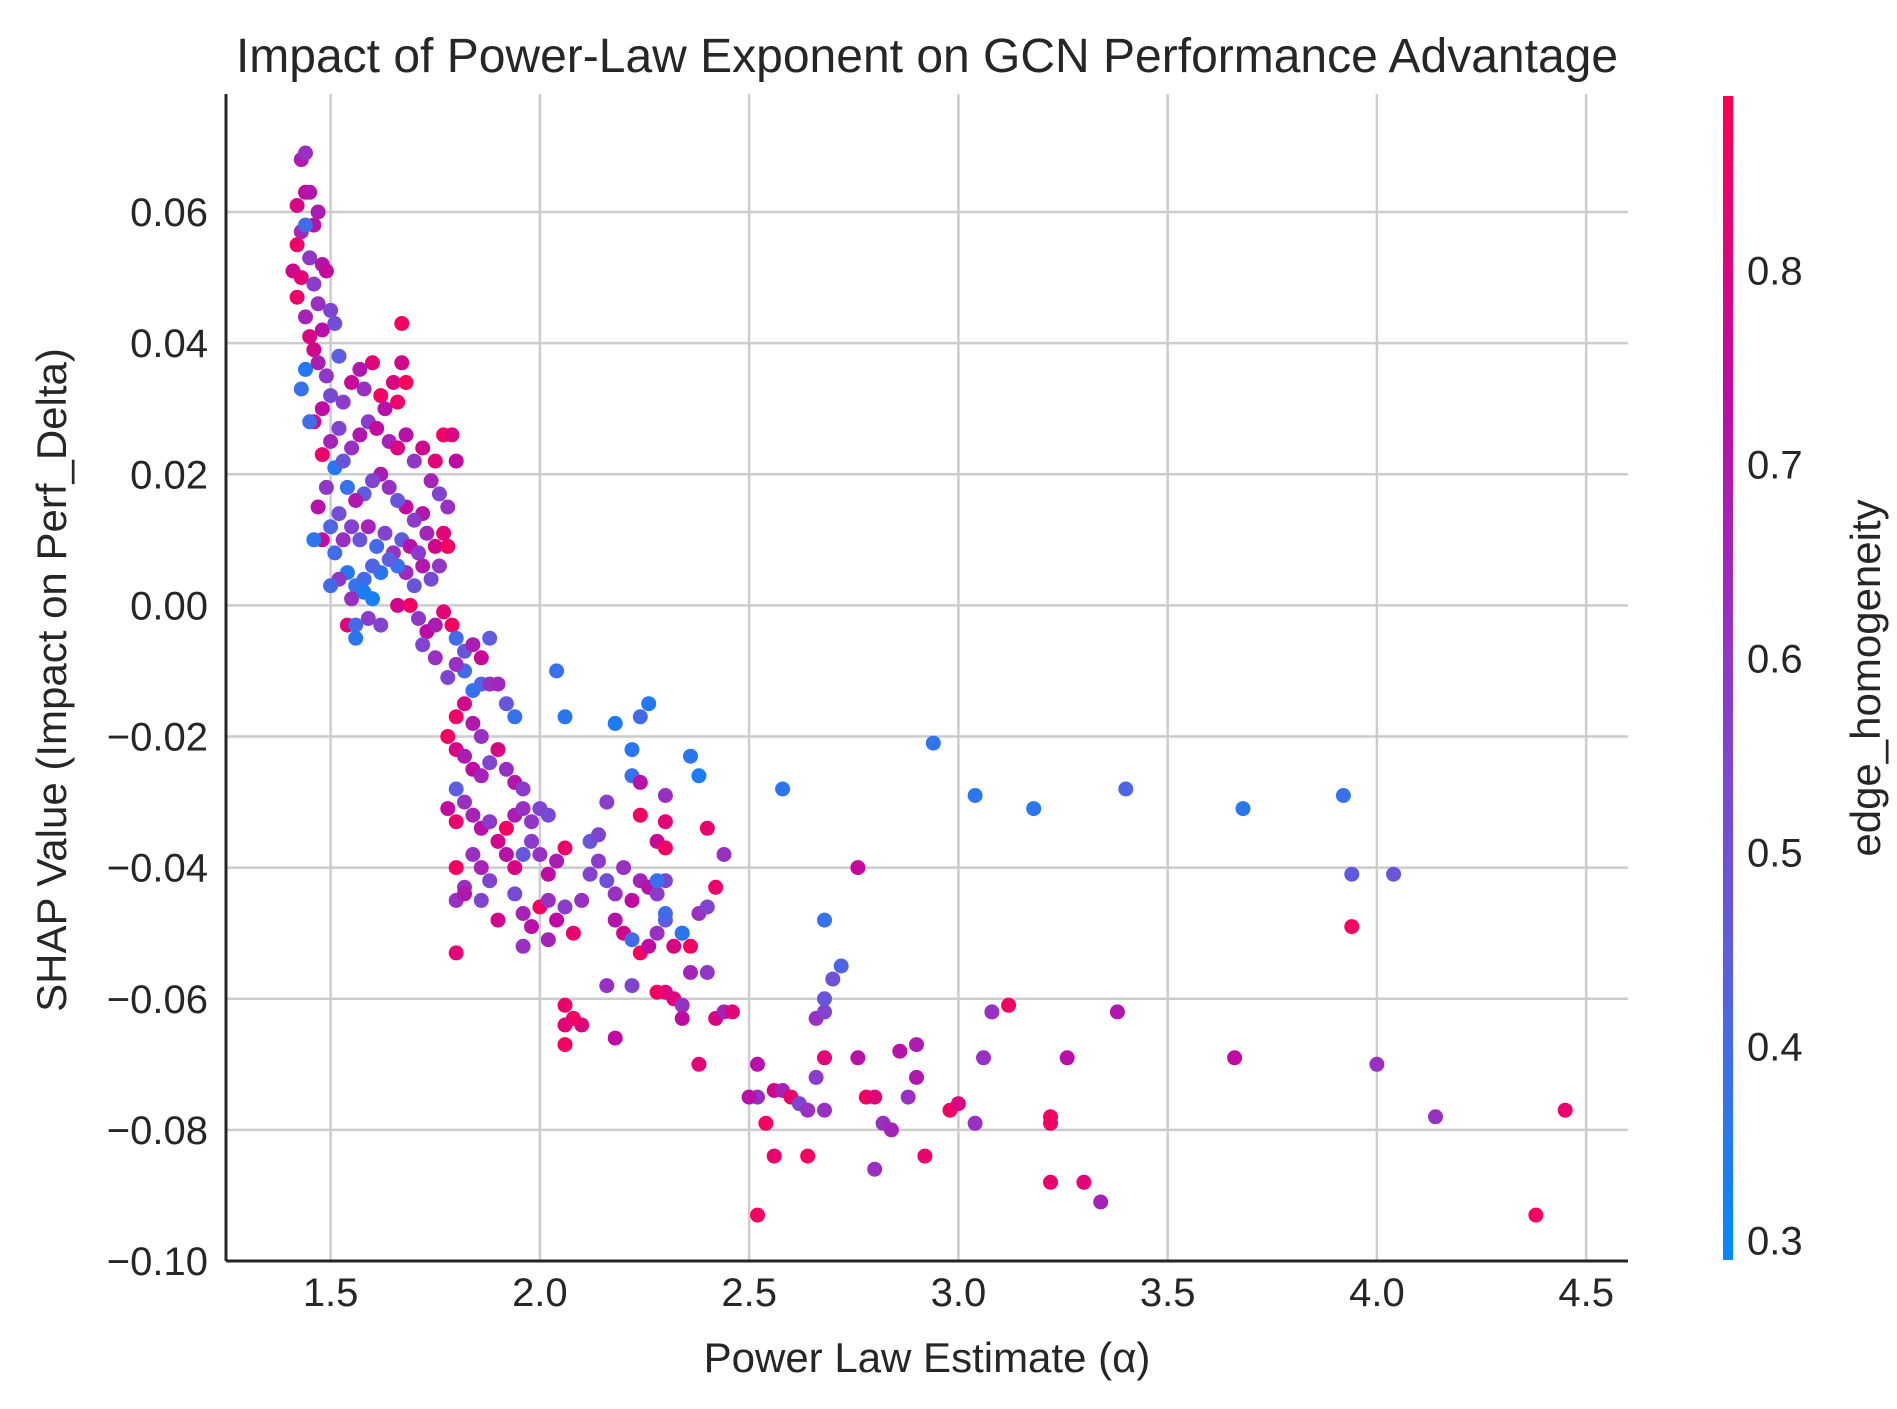 Image resolution: width=1897 pixels, height=1409 pixels. Describe the element at coordinates (749, 1293) in the screenshot. I see `x-tick-label: 2.5` at that location.